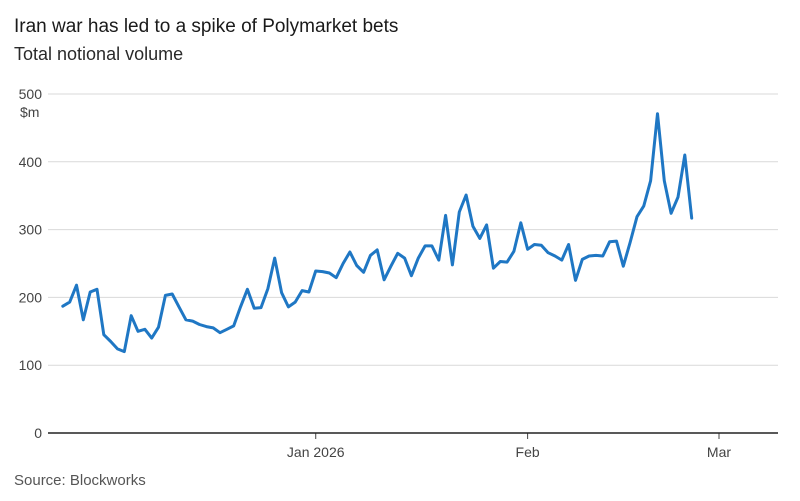 This screenshot has height=501, width=800. What do you see at coordinates (31, 162) in the screenshot?
I see `y-tick-label: 400` at bounding box center [31, 162].